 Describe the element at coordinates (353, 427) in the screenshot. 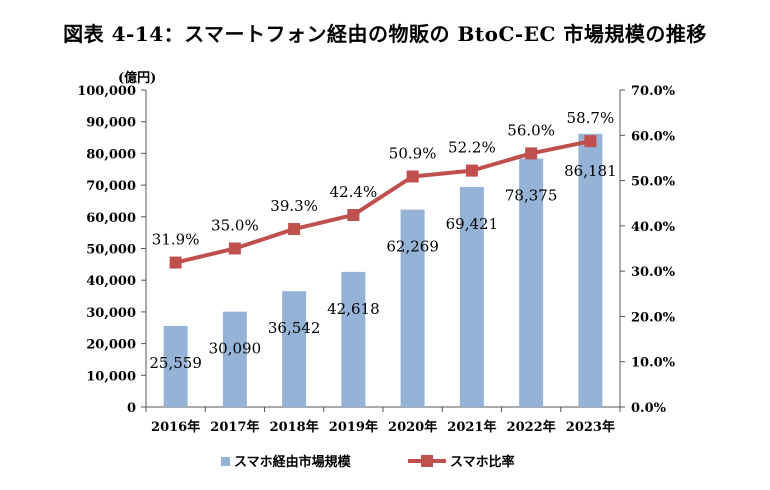

I see `x-tick-label: 2019年` at that location.